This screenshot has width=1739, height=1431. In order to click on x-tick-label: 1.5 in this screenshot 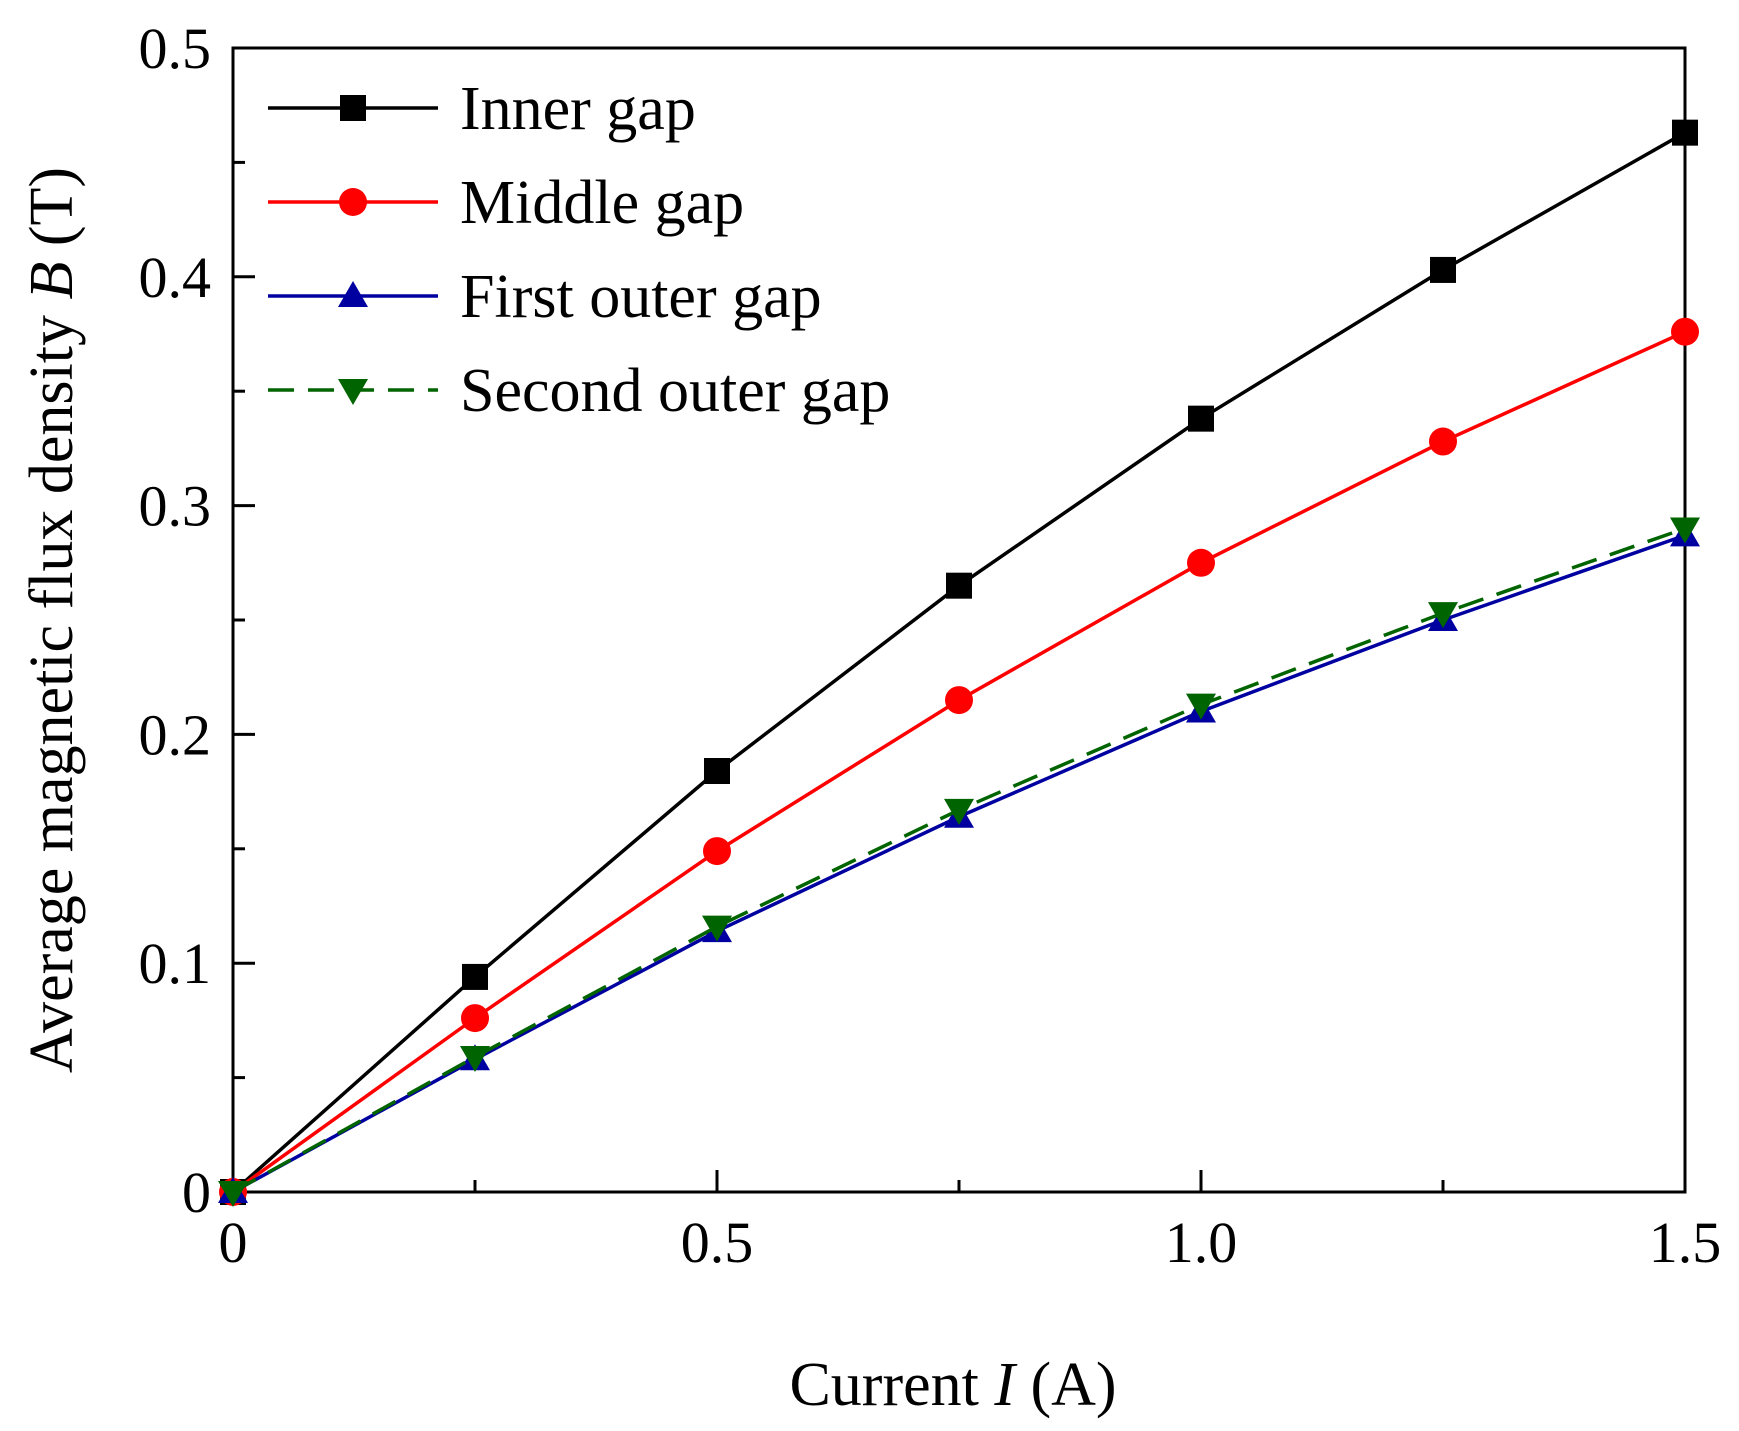, I will do `click(1685, 1242)`.